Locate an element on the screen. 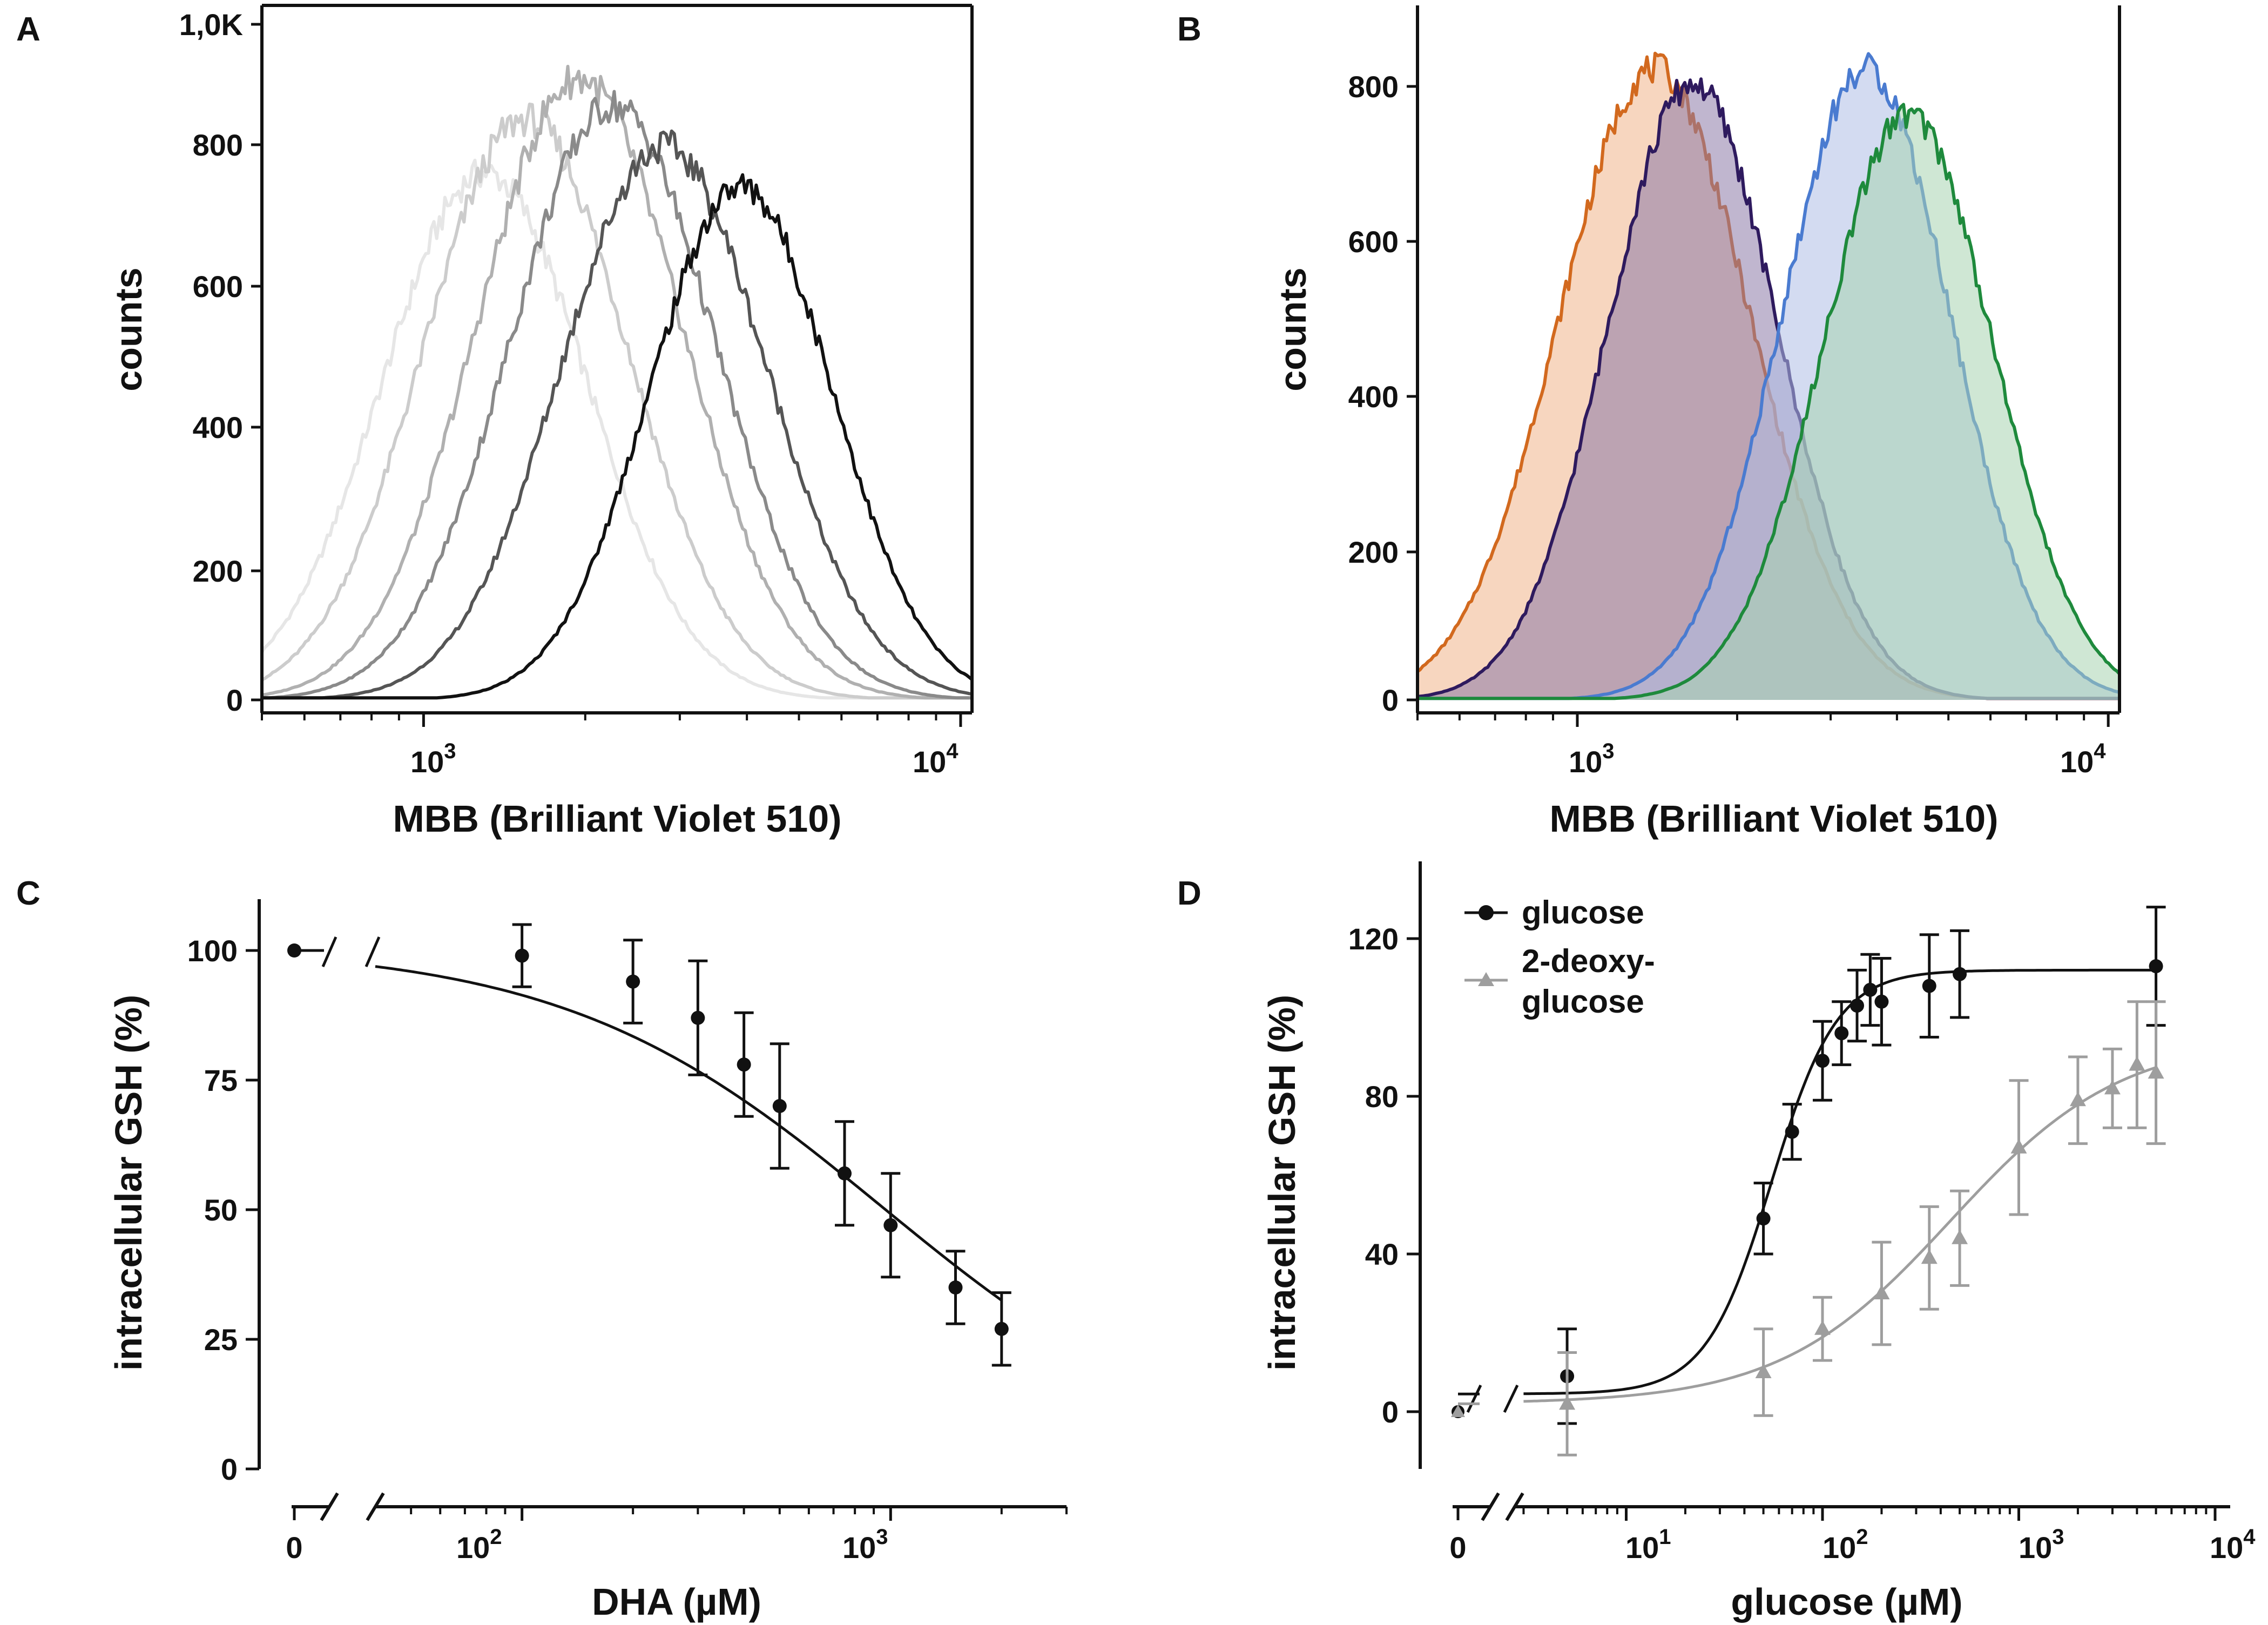 Image resolution: width=2268 pixels, height=1625 pixels. panel-d-ytick-label: 120 is located at coordinates (1374, 939).